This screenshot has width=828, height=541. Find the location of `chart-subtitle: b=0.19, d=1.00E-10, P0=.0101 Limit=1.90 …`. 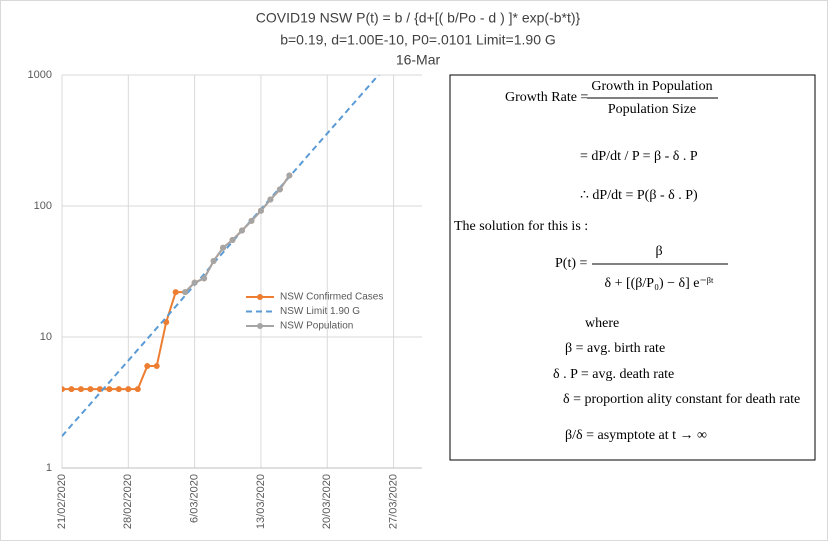

chart-subtitle: b=0.19, d=1.00E-10, P0=.0101 Limit=1.90 … is located at coordinates (418, 40).